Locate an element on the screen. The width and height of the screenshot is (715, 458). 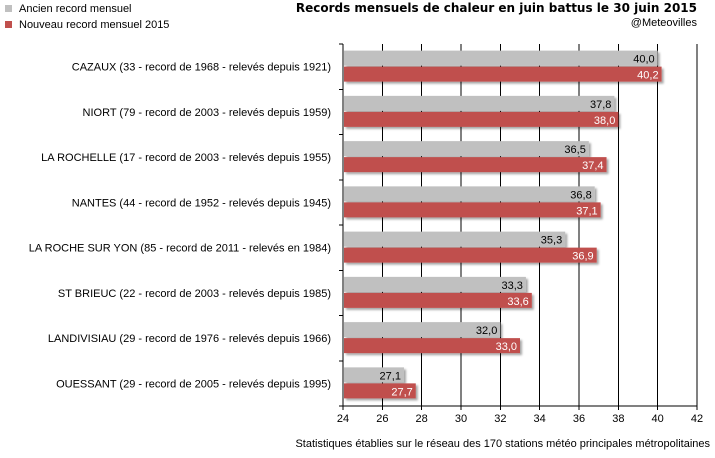
data-label-old: 33,3 is located at coordinates (511, 286).